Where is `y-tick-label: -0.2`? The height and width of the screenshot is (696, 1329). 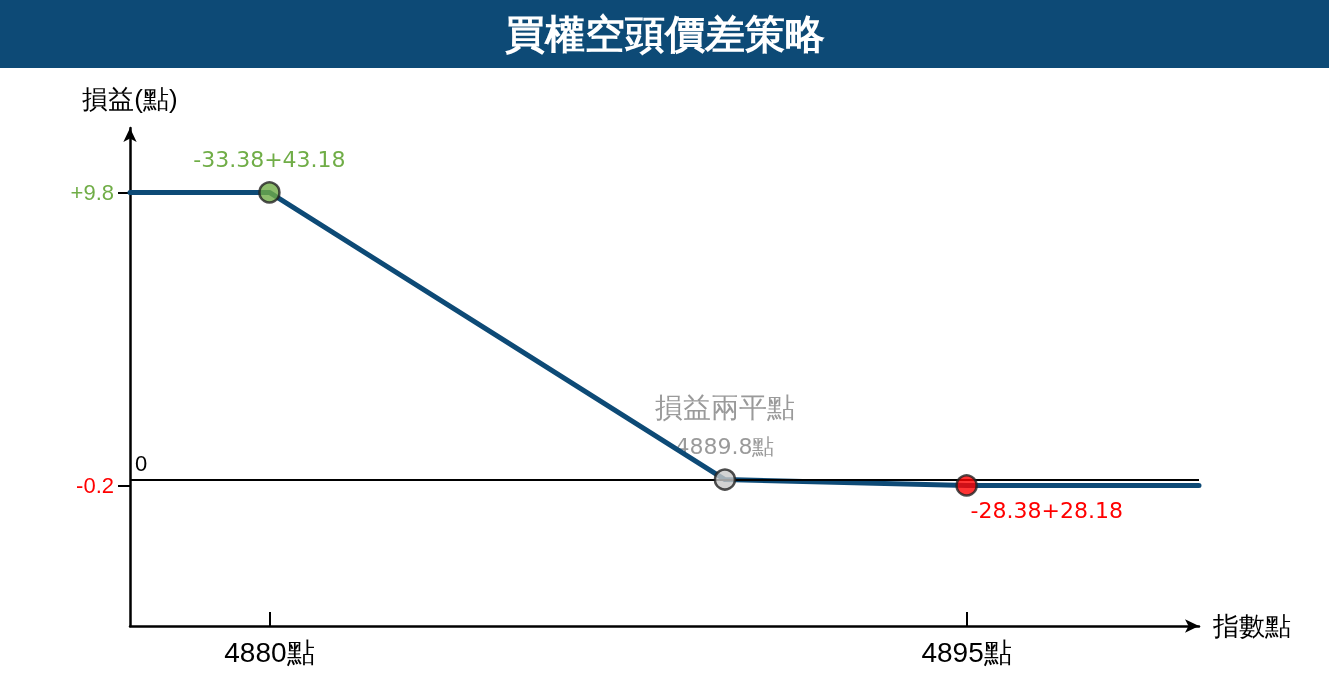
y-tick-label: -0.2 is located at coordinates (95, 485).